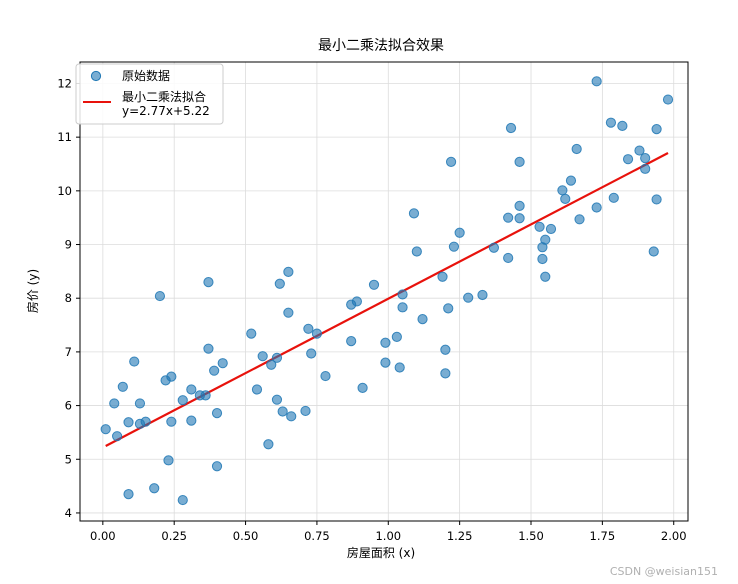 The height and width of the screenshot is (584, 738). What do you see at coordinates (381, 552) in the screenshot?
I see `x-axis-label: 房屋面积 (x)` at bounding box center [381, 552].